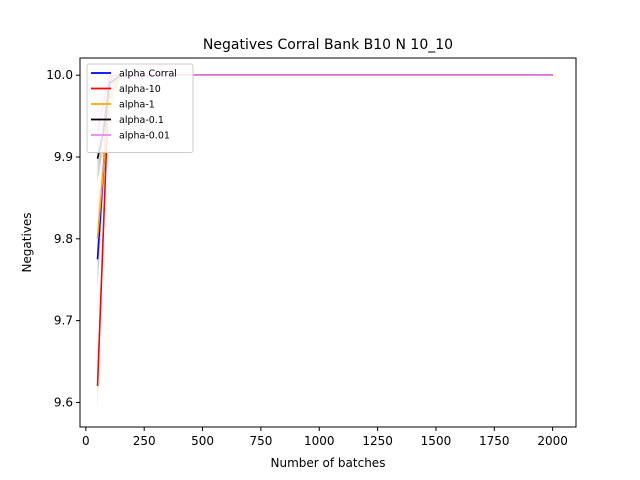 This screenshot has width=640, height=480. I want to click on y-tick-label: 9.7, so click(63, 321).